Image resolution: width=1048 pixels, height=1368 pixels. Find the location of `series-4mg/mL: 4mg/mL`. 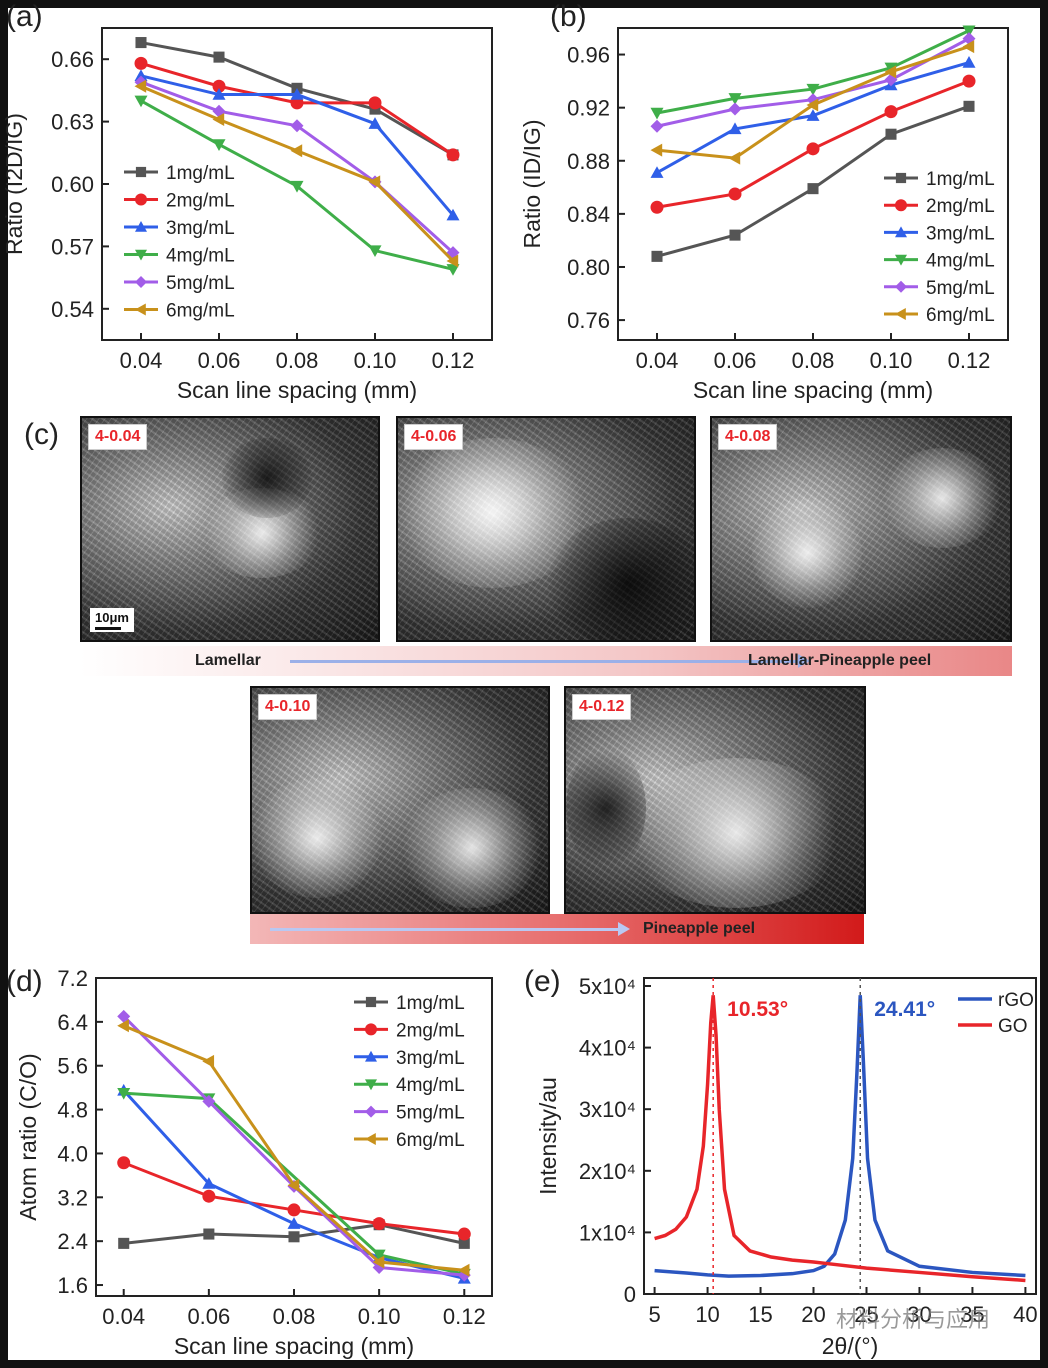

series-4mg/mL: 4mg/mL is located at coordinates (292, 185).